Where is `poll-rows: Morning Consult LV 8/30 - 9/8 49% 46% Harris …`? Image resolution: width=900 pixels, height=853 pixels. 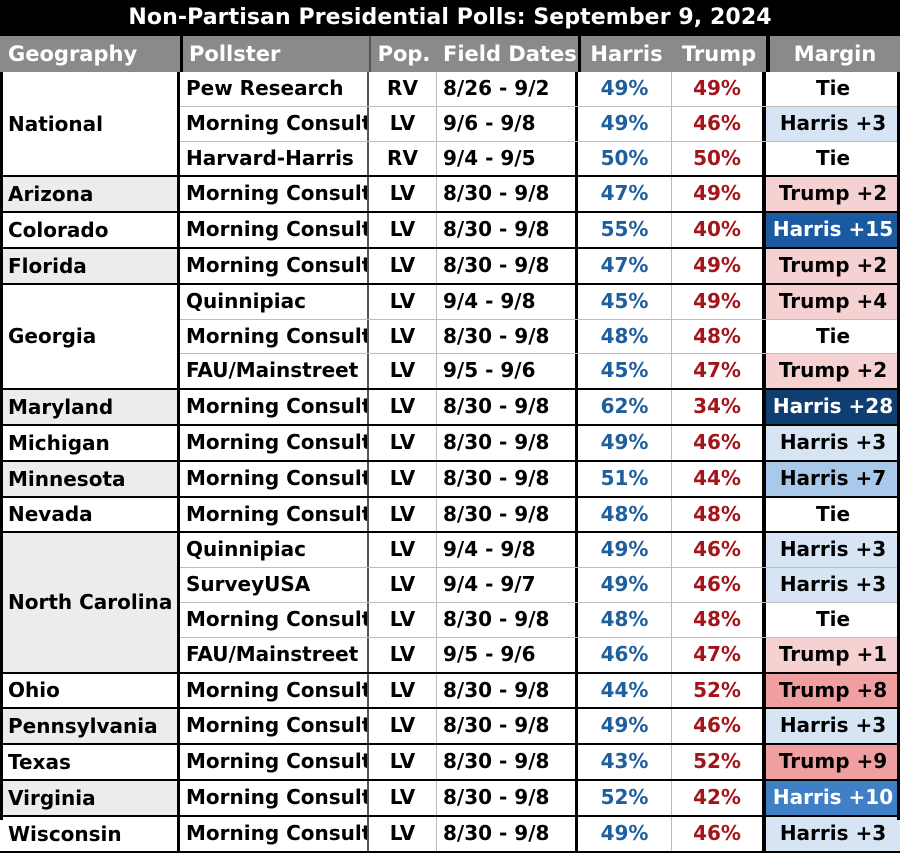
poll-rows: Morning Consult LV 8/30 - 9/8 49% 46% Harris … is located at coordinates (540, 442).